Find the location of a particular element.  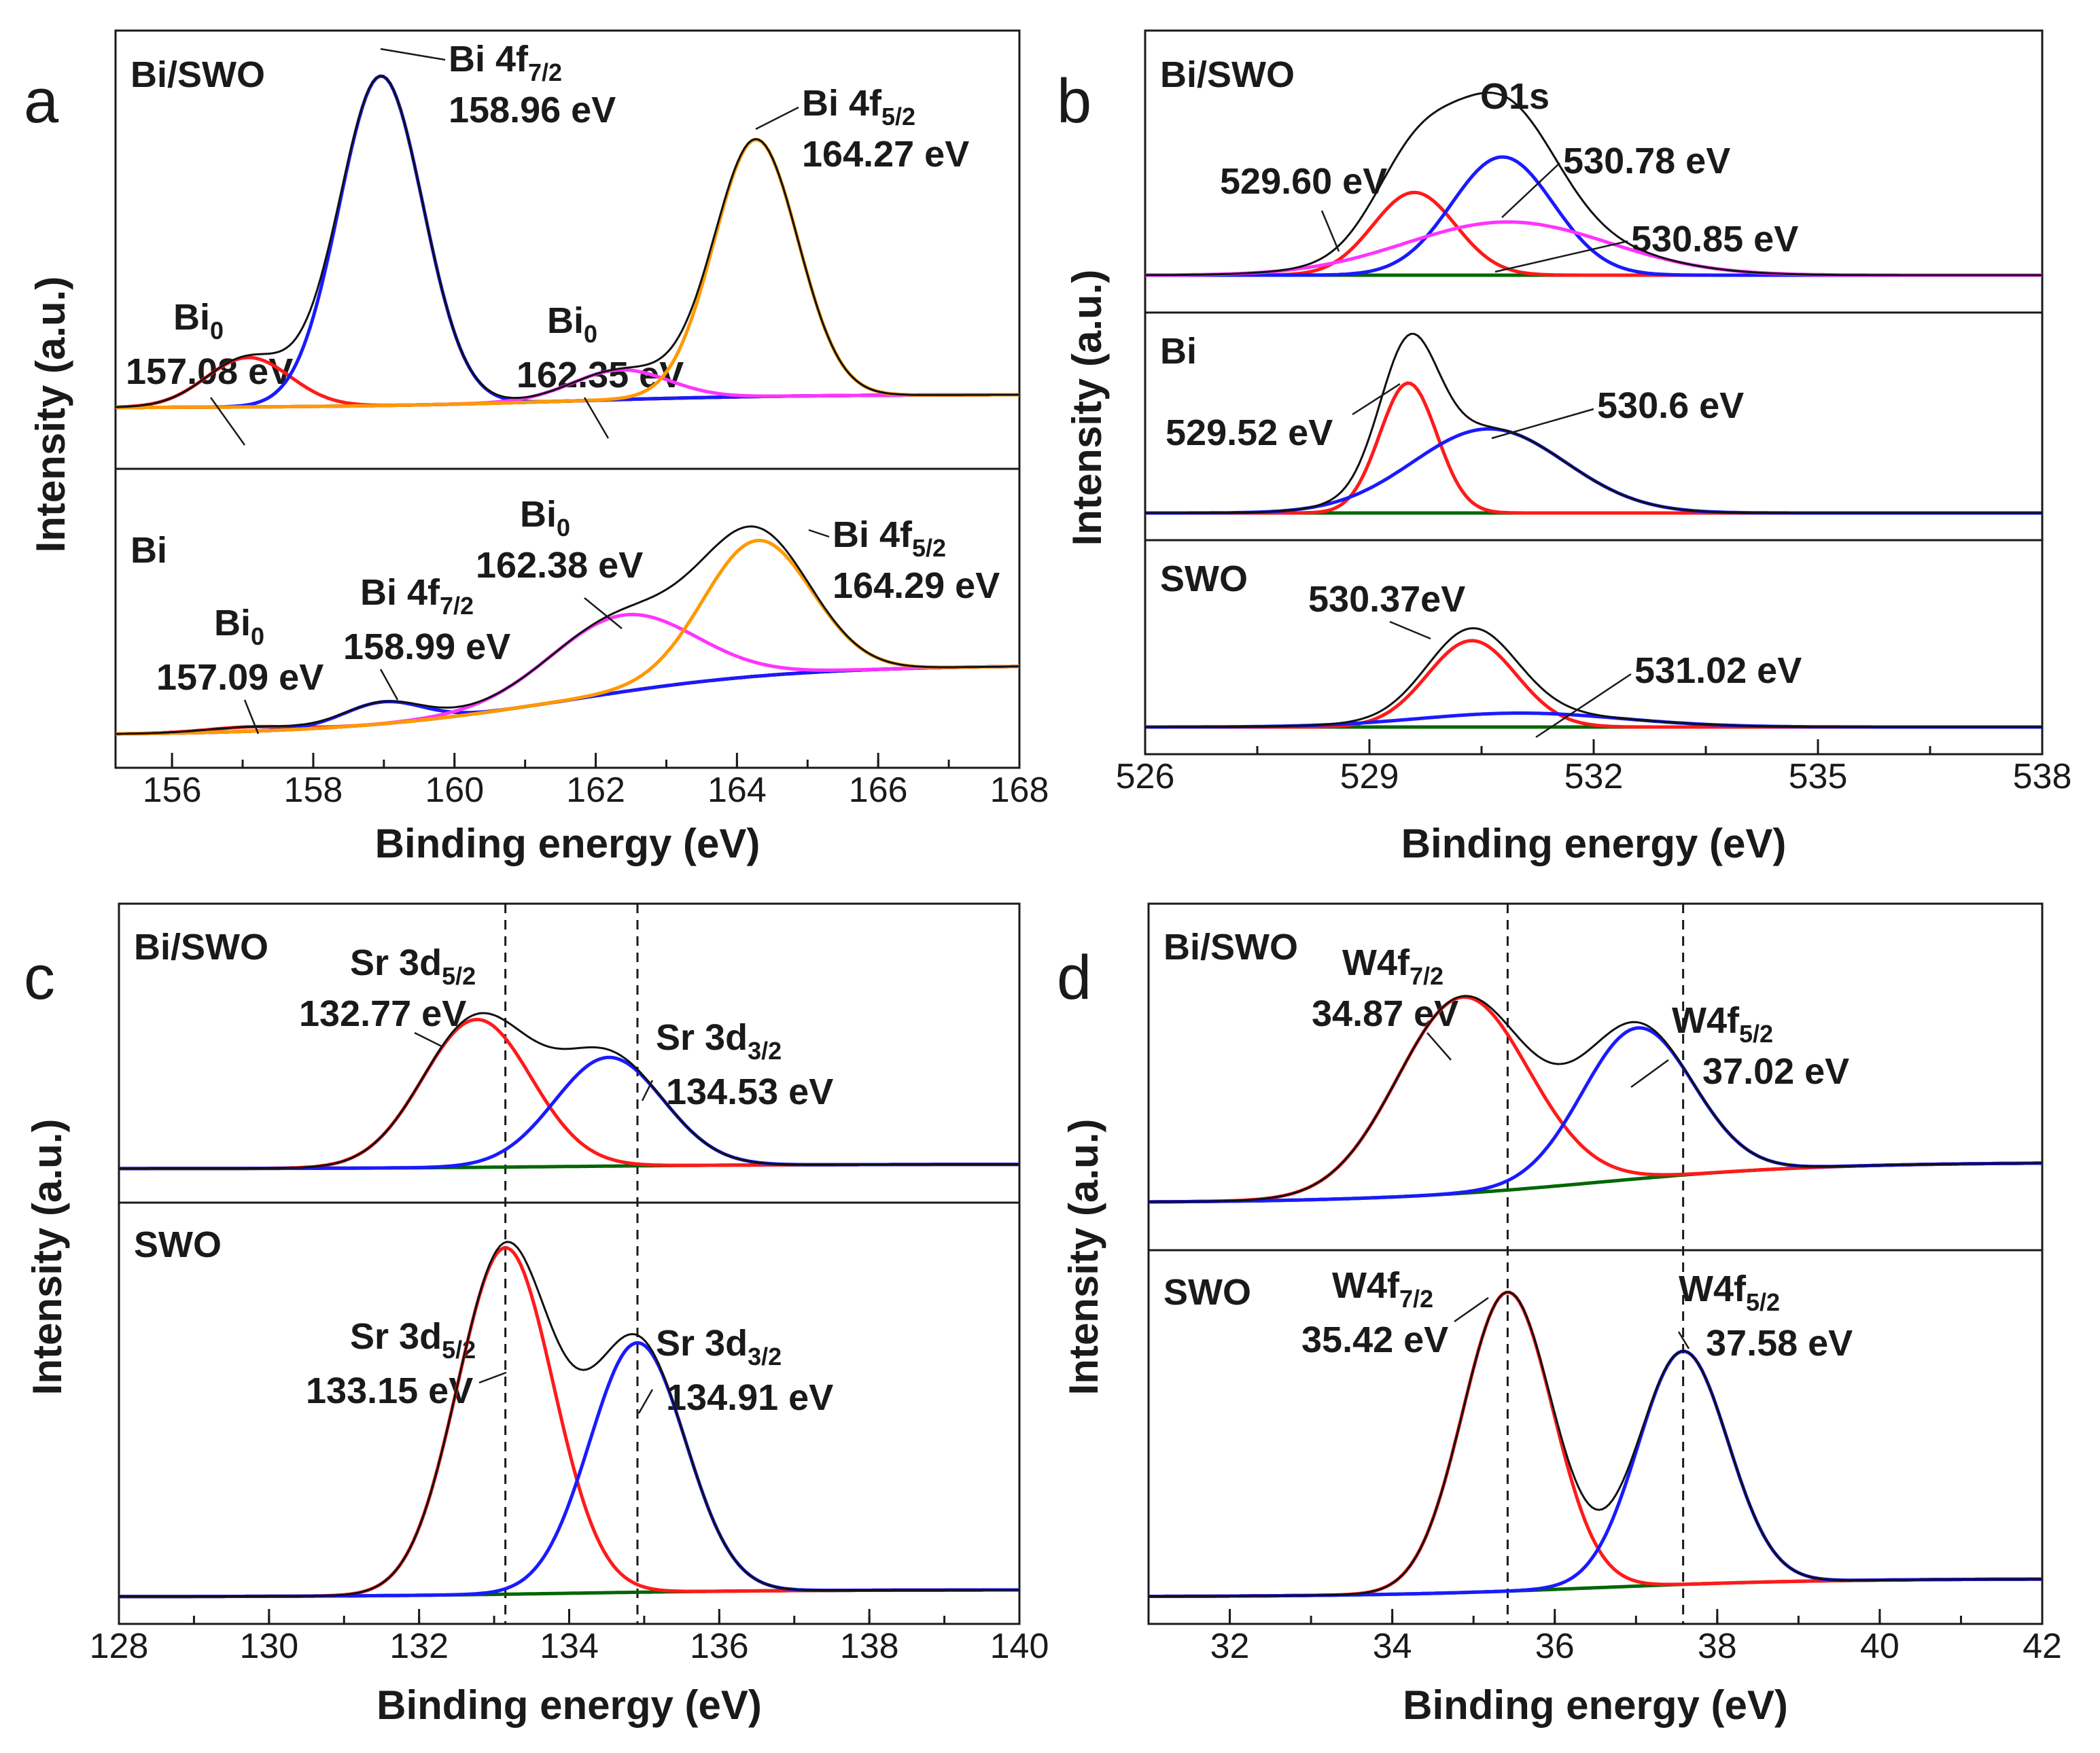

x-tick-label: 130 is located at coordinates (269, 1646).